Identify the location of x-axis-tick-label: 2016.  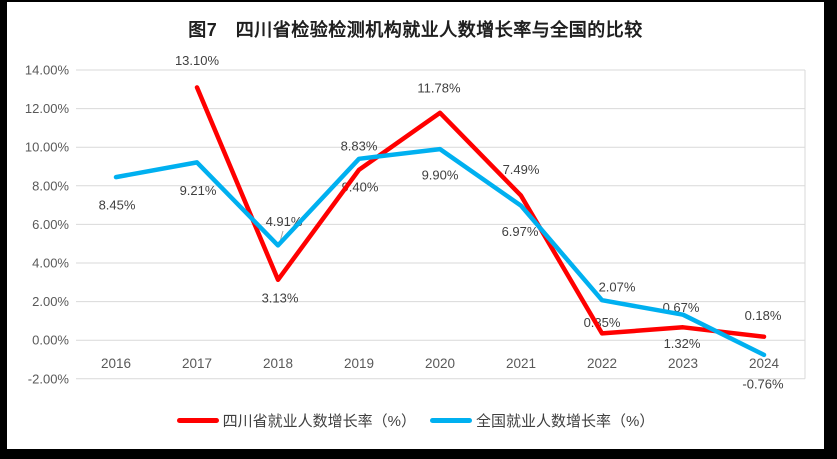
(116, 363).